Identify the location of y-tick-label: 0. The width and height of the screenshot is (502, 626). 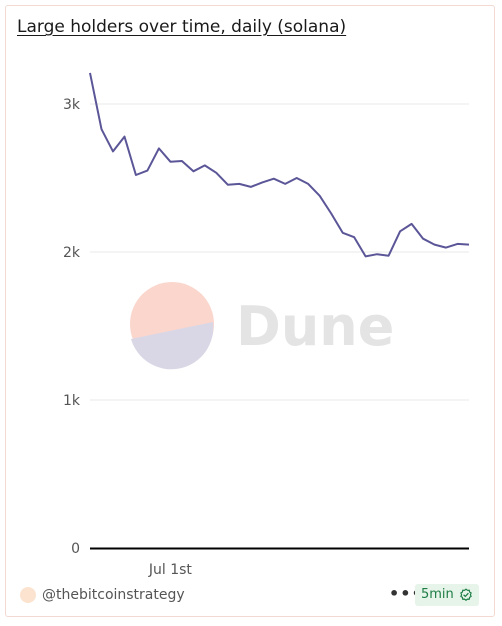
(75, 549).